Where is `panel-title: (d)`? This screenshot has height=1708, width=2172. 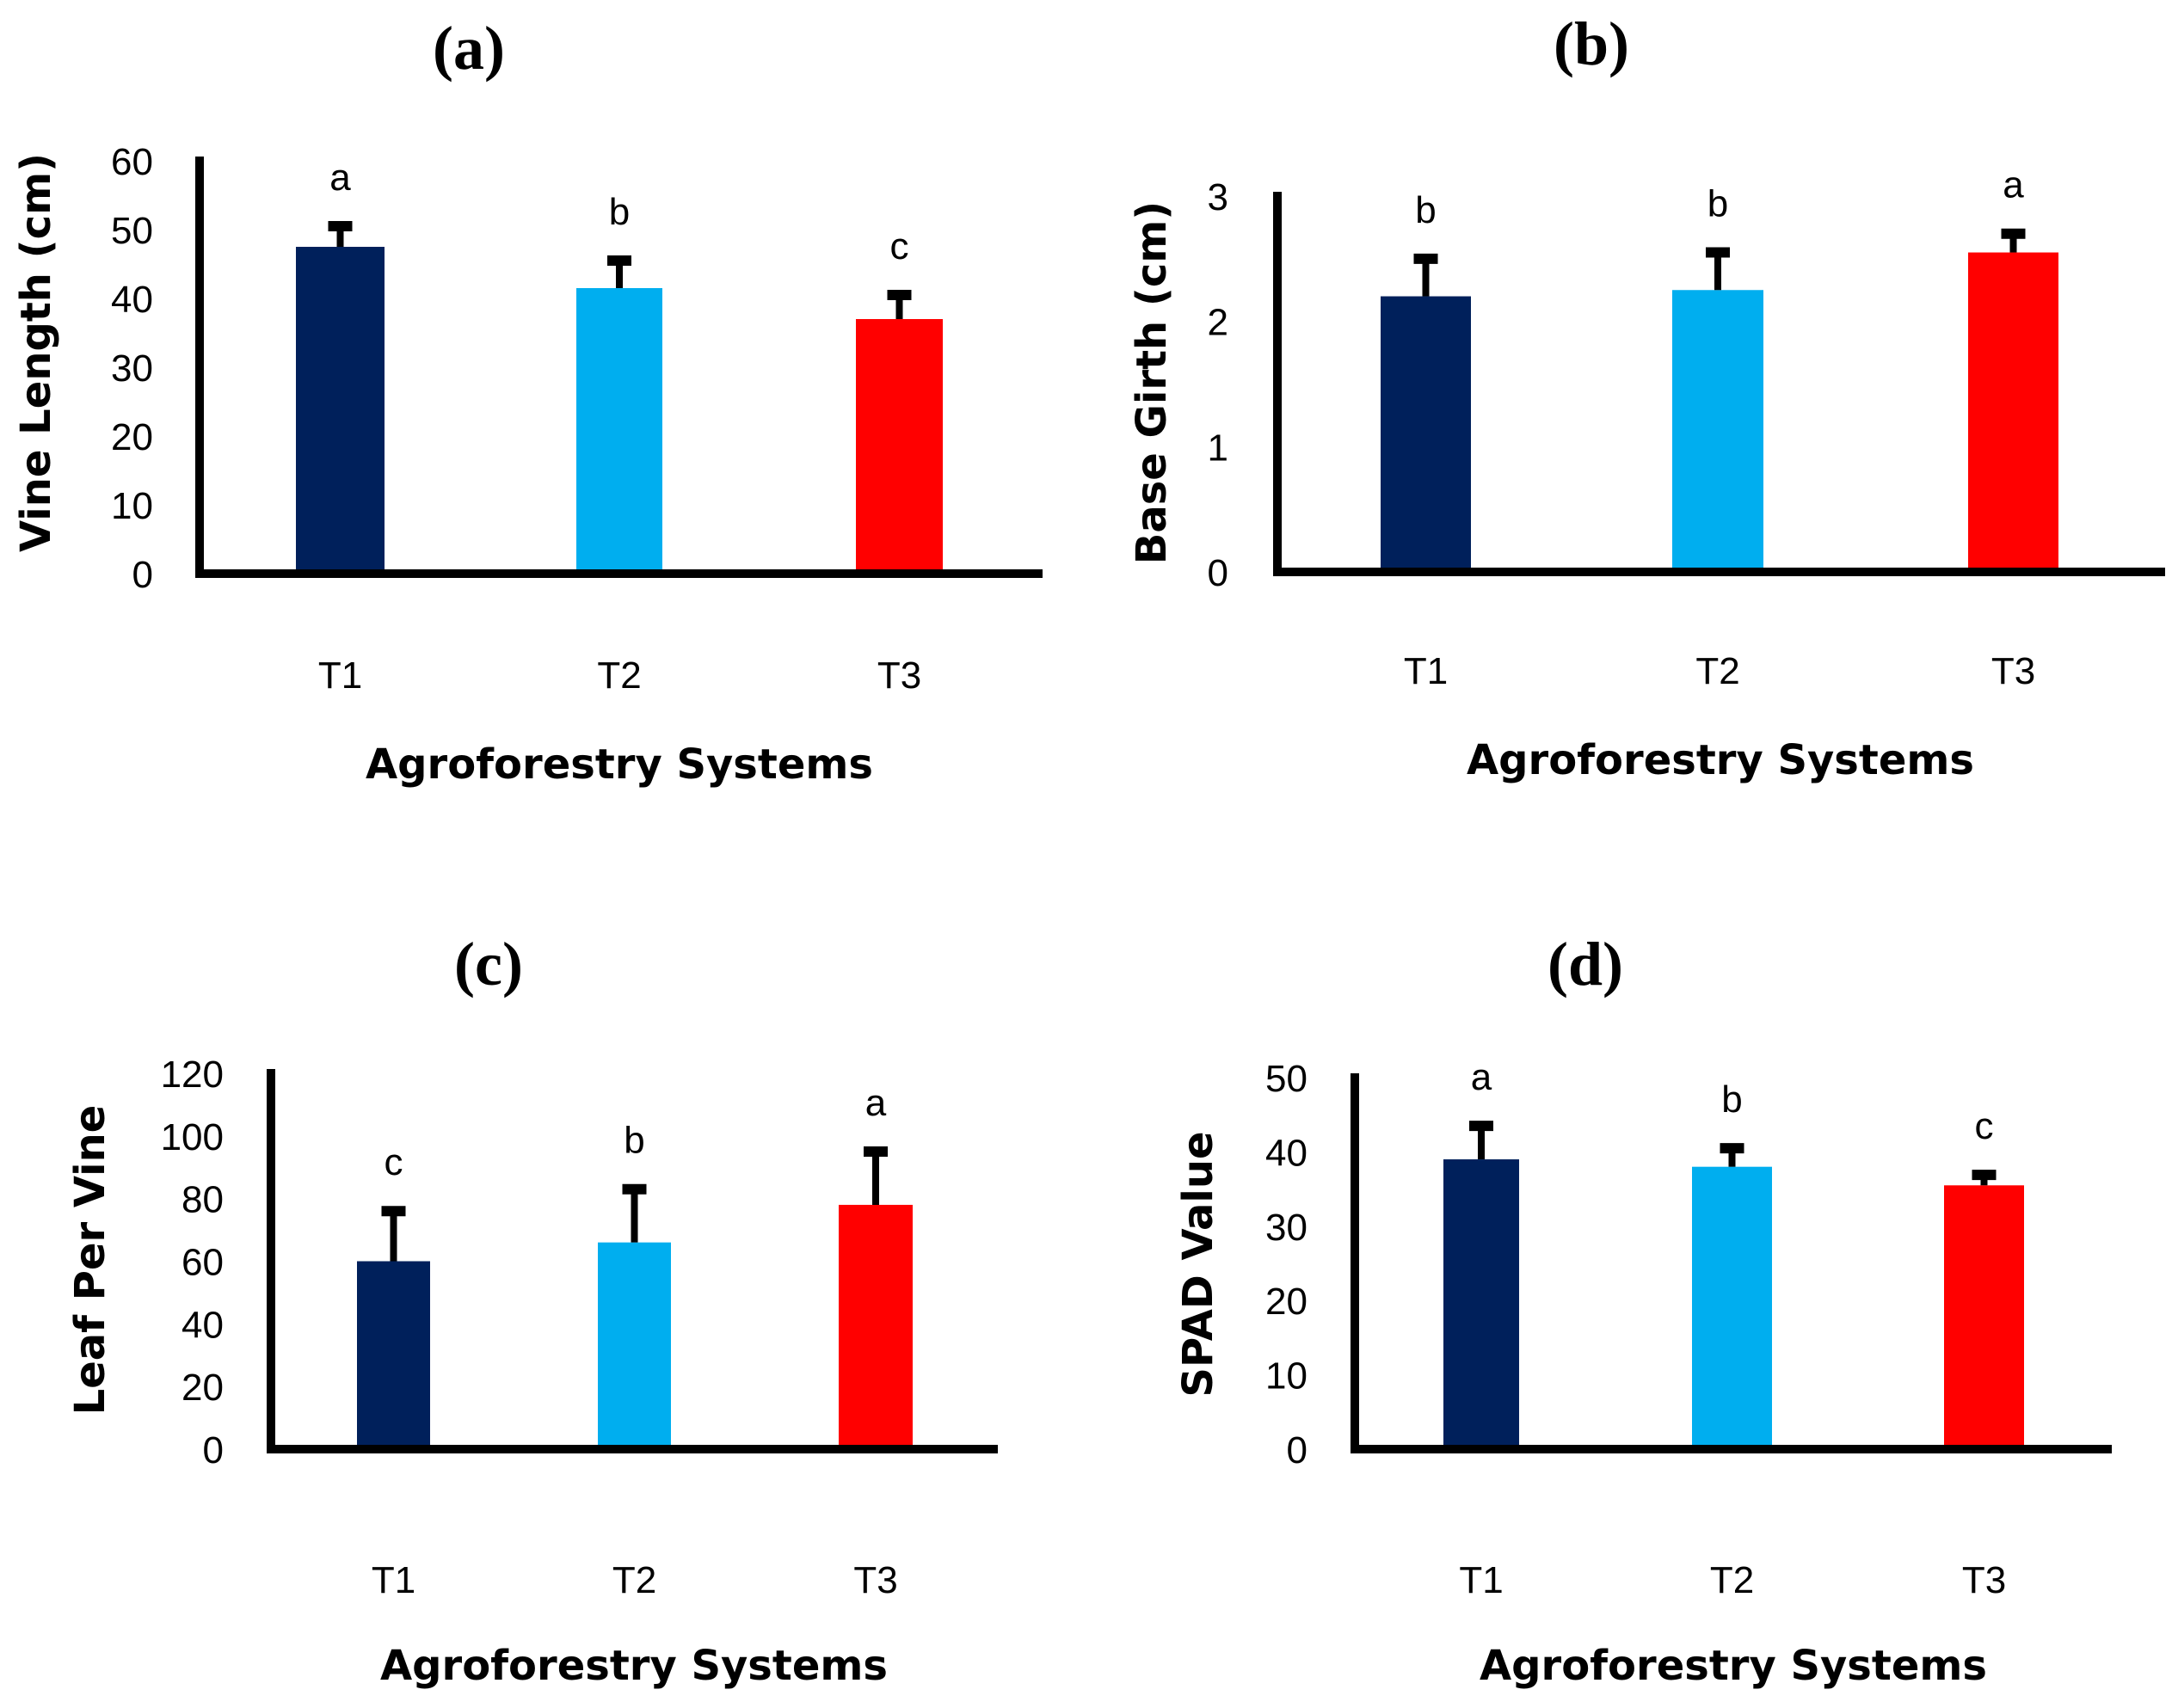 panel-title: (d) is located at coordinates (1585, 964).